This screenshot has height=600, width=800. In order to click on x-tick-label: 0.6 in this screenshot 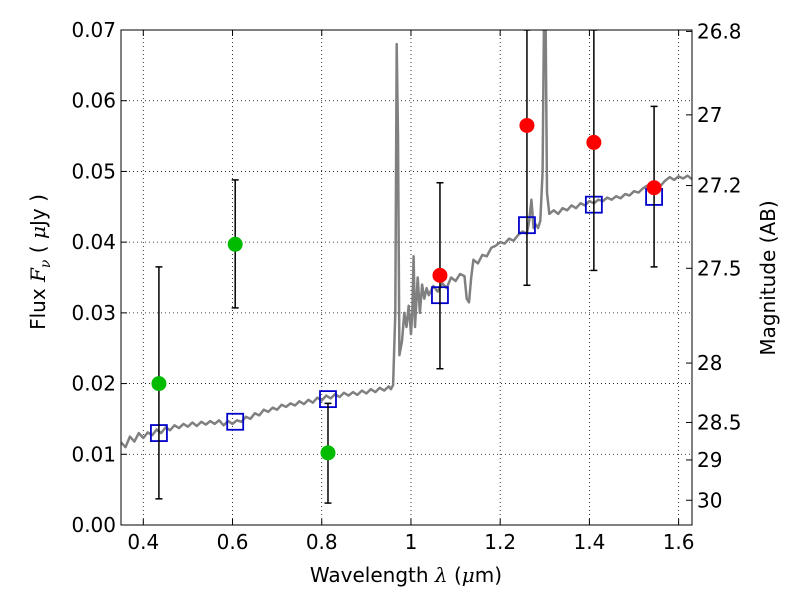, I will do `click(233, 542)`.